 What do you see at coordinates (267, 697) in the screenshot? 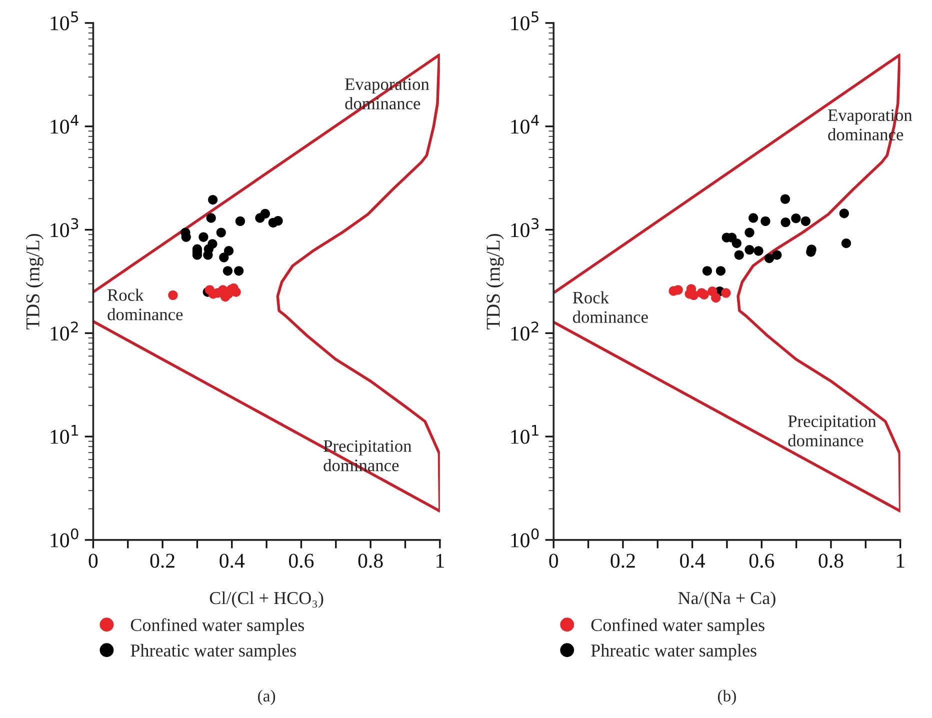
I see `text: (a)` at bounding box center [267, 697].